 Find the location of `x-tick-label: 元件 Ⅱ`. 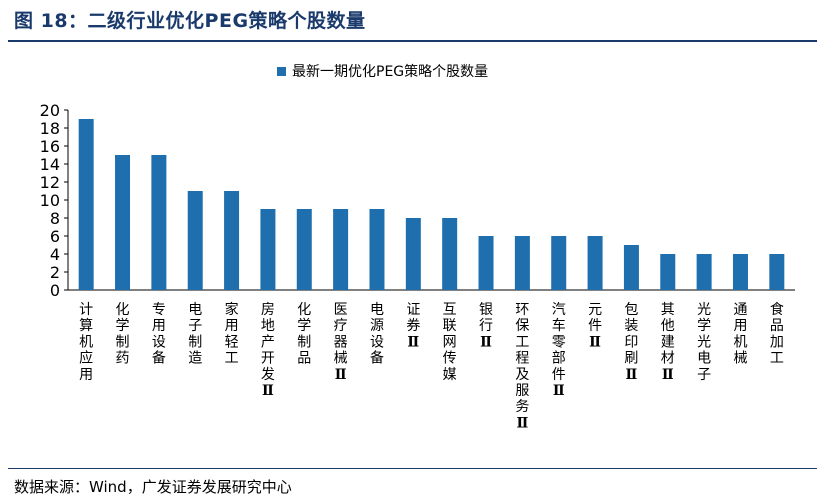

x-tick-label: 元件 Ⅱ is located at coordinates (595, 326).